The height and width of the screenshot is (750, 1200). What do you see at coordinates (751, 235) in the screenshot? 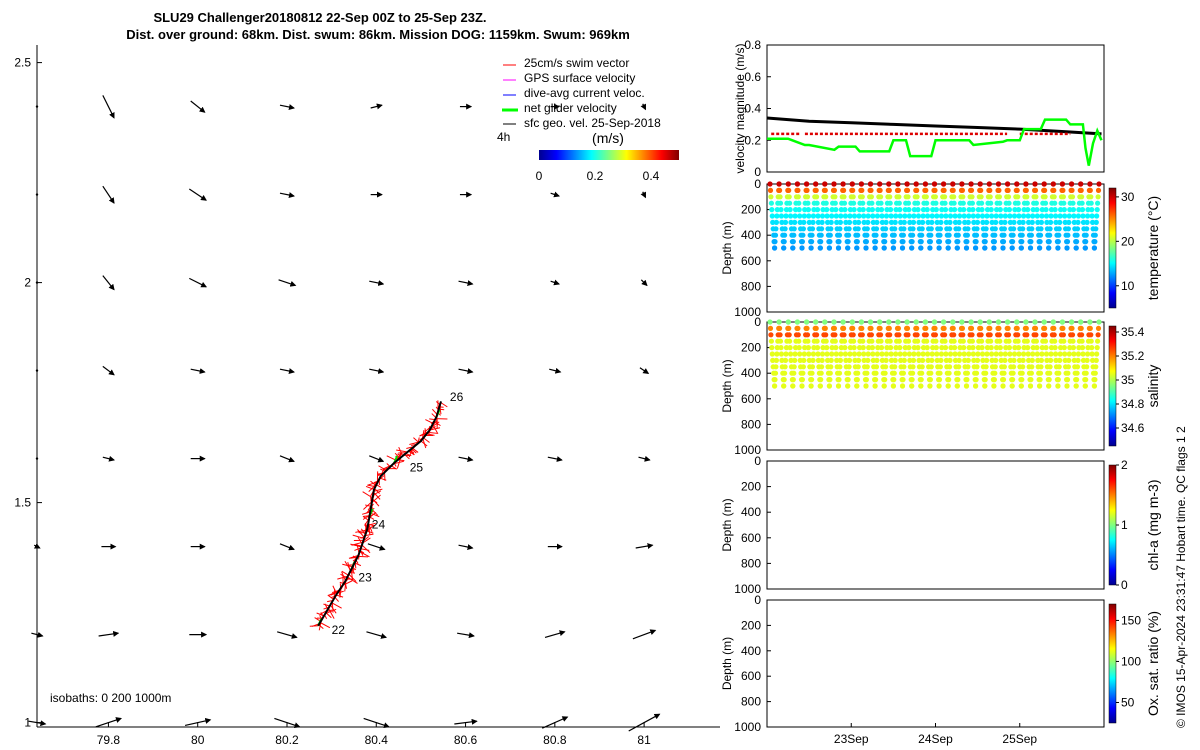
I see `temperature-panel-ytick-label: 400` at bounding box center [751, 235].